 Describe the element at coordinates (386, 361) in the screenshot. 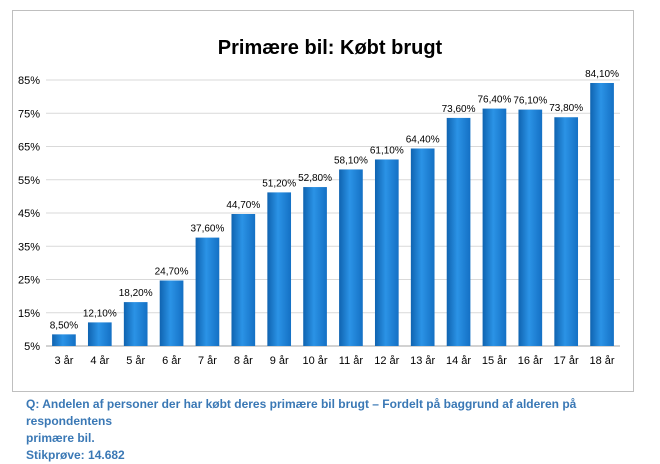

I see `x-tick-label: 12 år` at that location.